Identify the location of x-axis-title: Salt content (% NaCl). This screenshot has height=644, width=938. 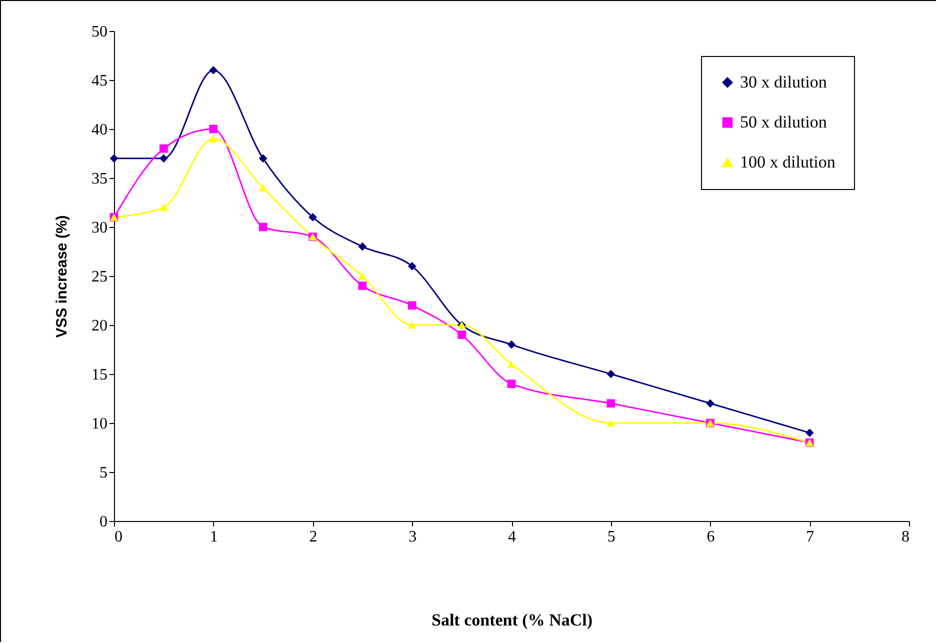
(512, 620).